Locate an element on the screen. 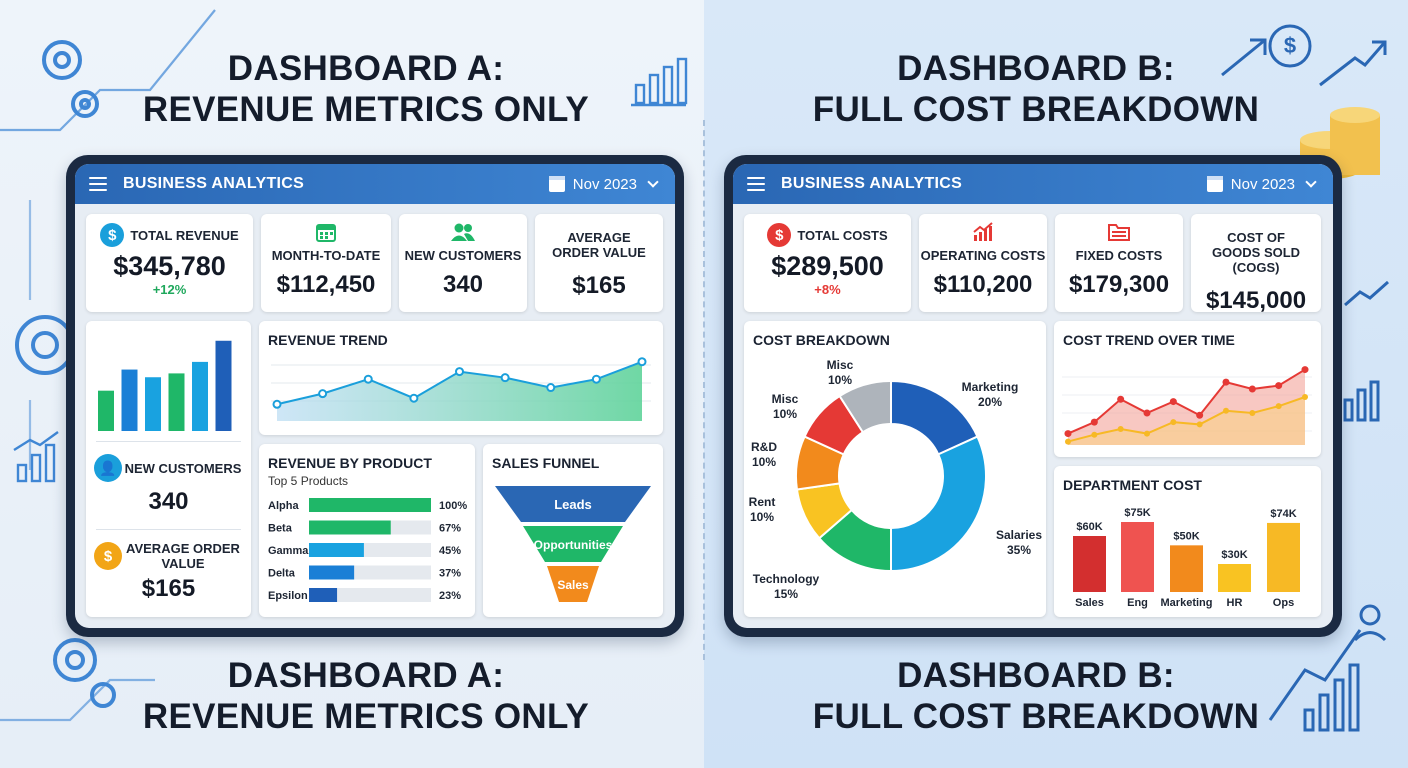 This screenshot has width=1408, height=768. trend-area is located at coordinates (459, 391).